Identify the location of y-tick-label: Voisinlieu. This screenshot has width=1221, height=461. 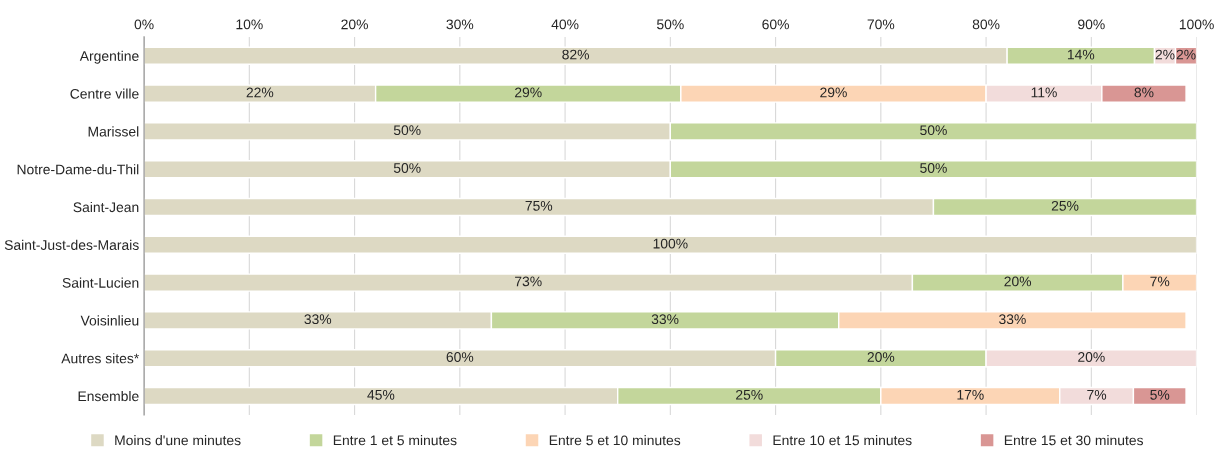
(109, 320).